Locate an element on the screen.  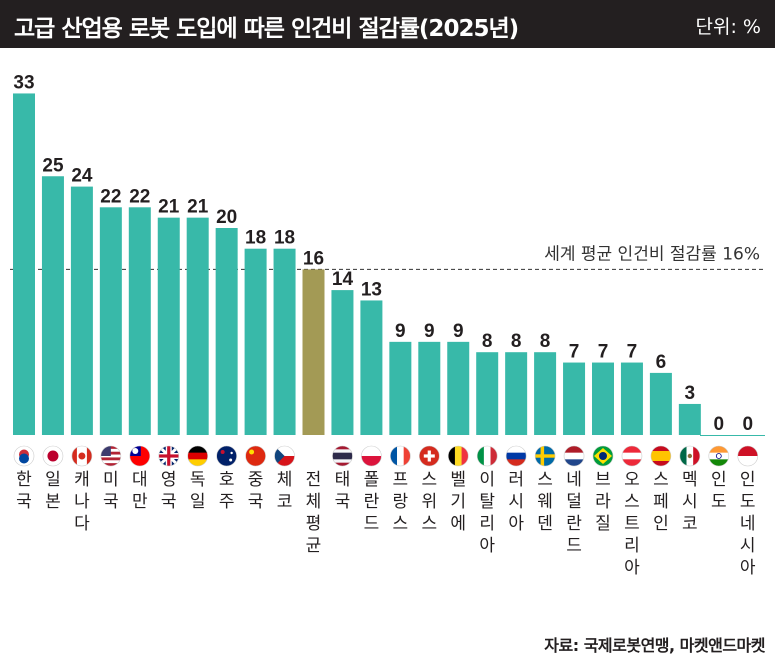
poland-flag-icon is located at coordinates (371, 456).